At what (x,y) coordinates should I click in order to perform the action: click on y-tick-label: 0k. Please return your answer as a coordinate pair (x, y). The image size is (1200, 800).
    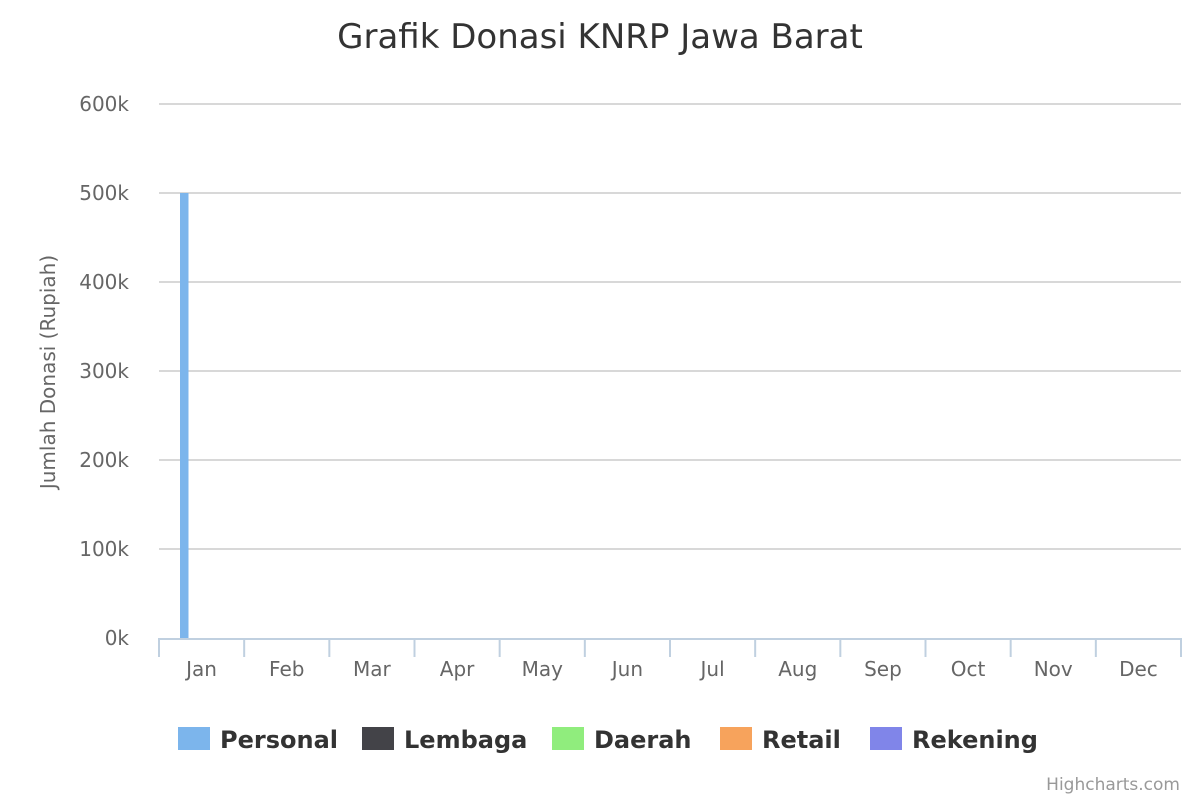
    Looking at the image, I should click on (117, 638).